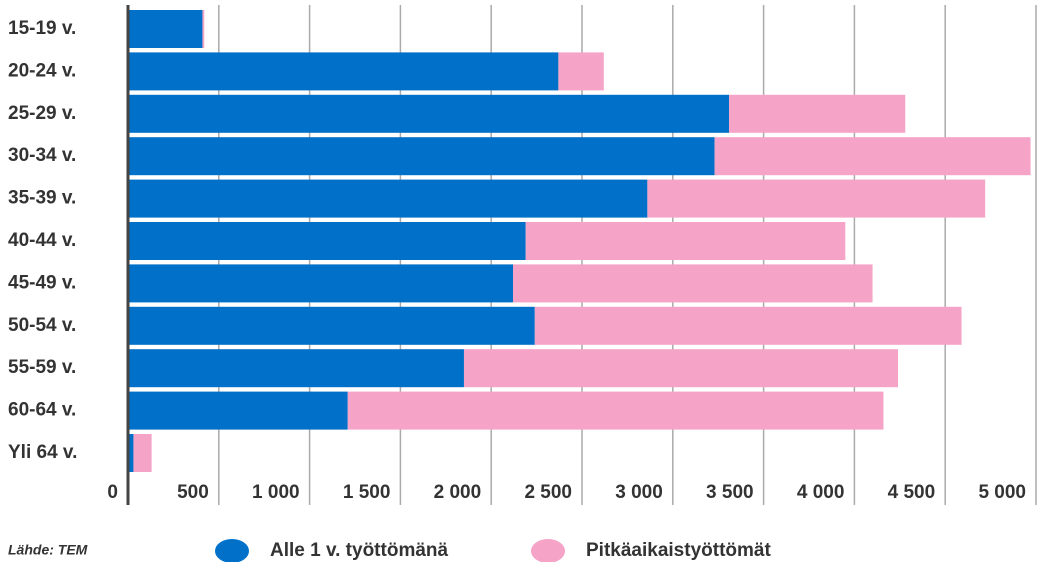 The height and width of the screenshot is (567, 1038). Describe the element at coordinates (42, 155) in the screenshot. I see `y-tick-label: 30-34 v.` at that location.